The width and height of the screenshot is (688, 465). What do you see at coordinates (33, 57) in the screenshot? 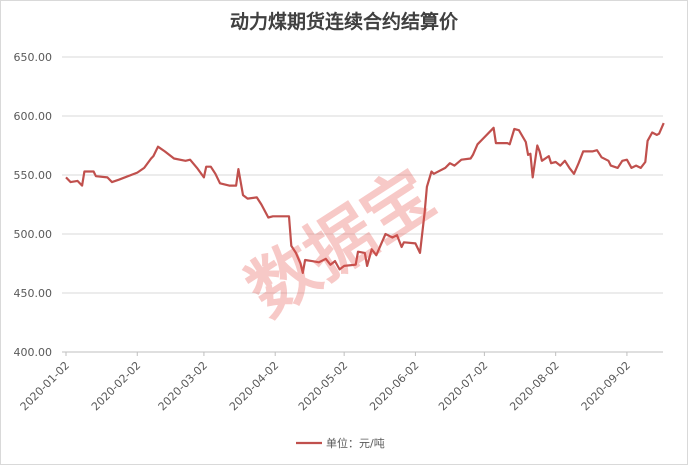
I see `y-tick-label: 650.00` at bounding box center [33, 57].